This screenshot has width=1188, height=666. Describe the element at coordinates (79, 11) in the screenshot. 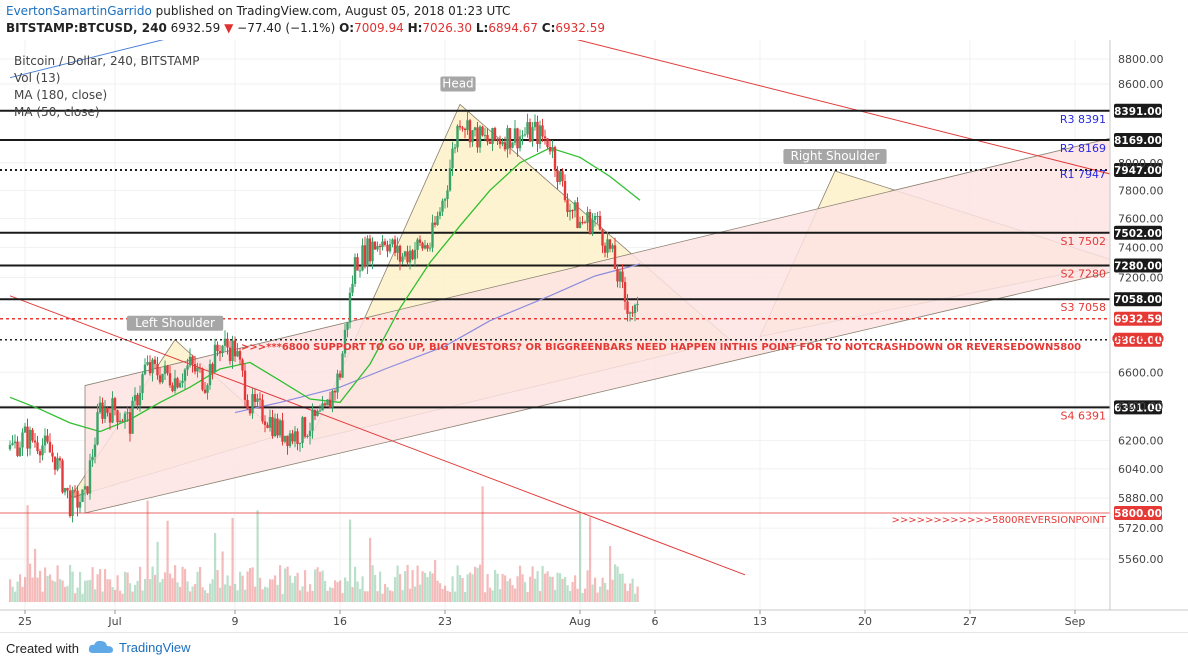

I see `author-link: EvertonSamartinGarrido` at that location.